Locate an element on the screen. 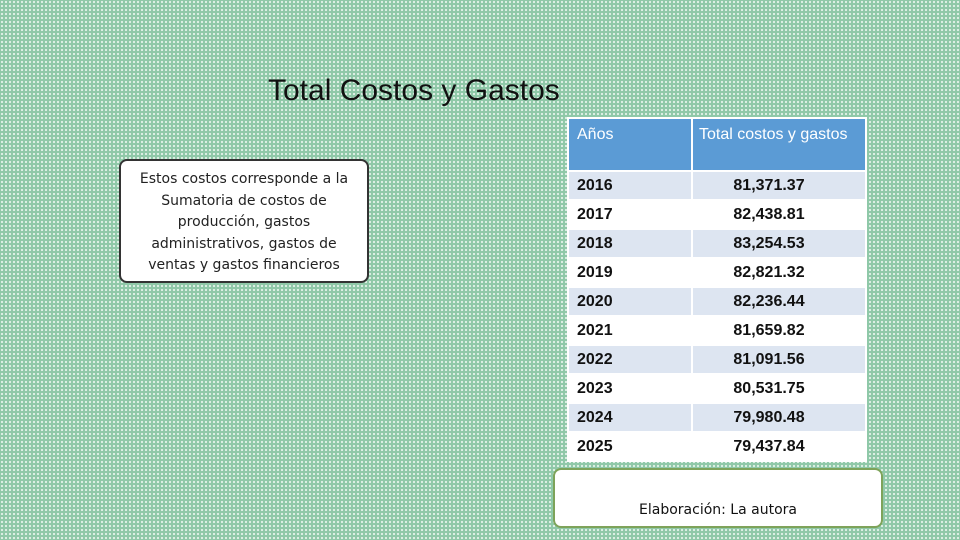 The width and height of the screenshot is (960, 540). total-cell: 81,659.82 is located at coordinates (779, 330).